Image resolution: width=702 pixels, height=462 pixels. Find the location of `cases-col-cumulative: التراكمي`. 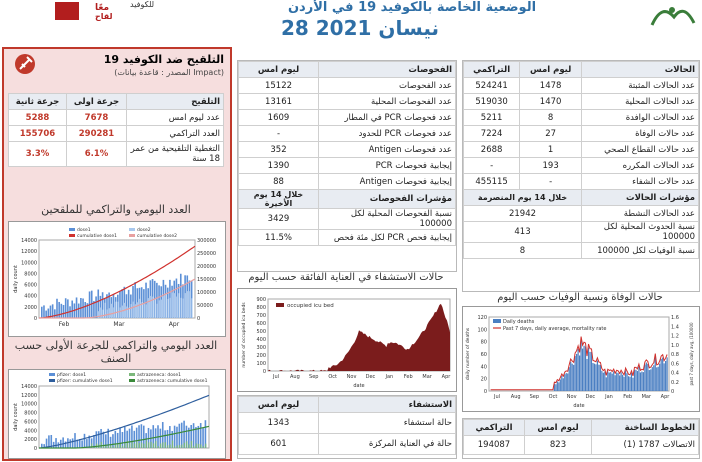

cases-col-cumulative: التراكمي is located at coordinates (491, 69).